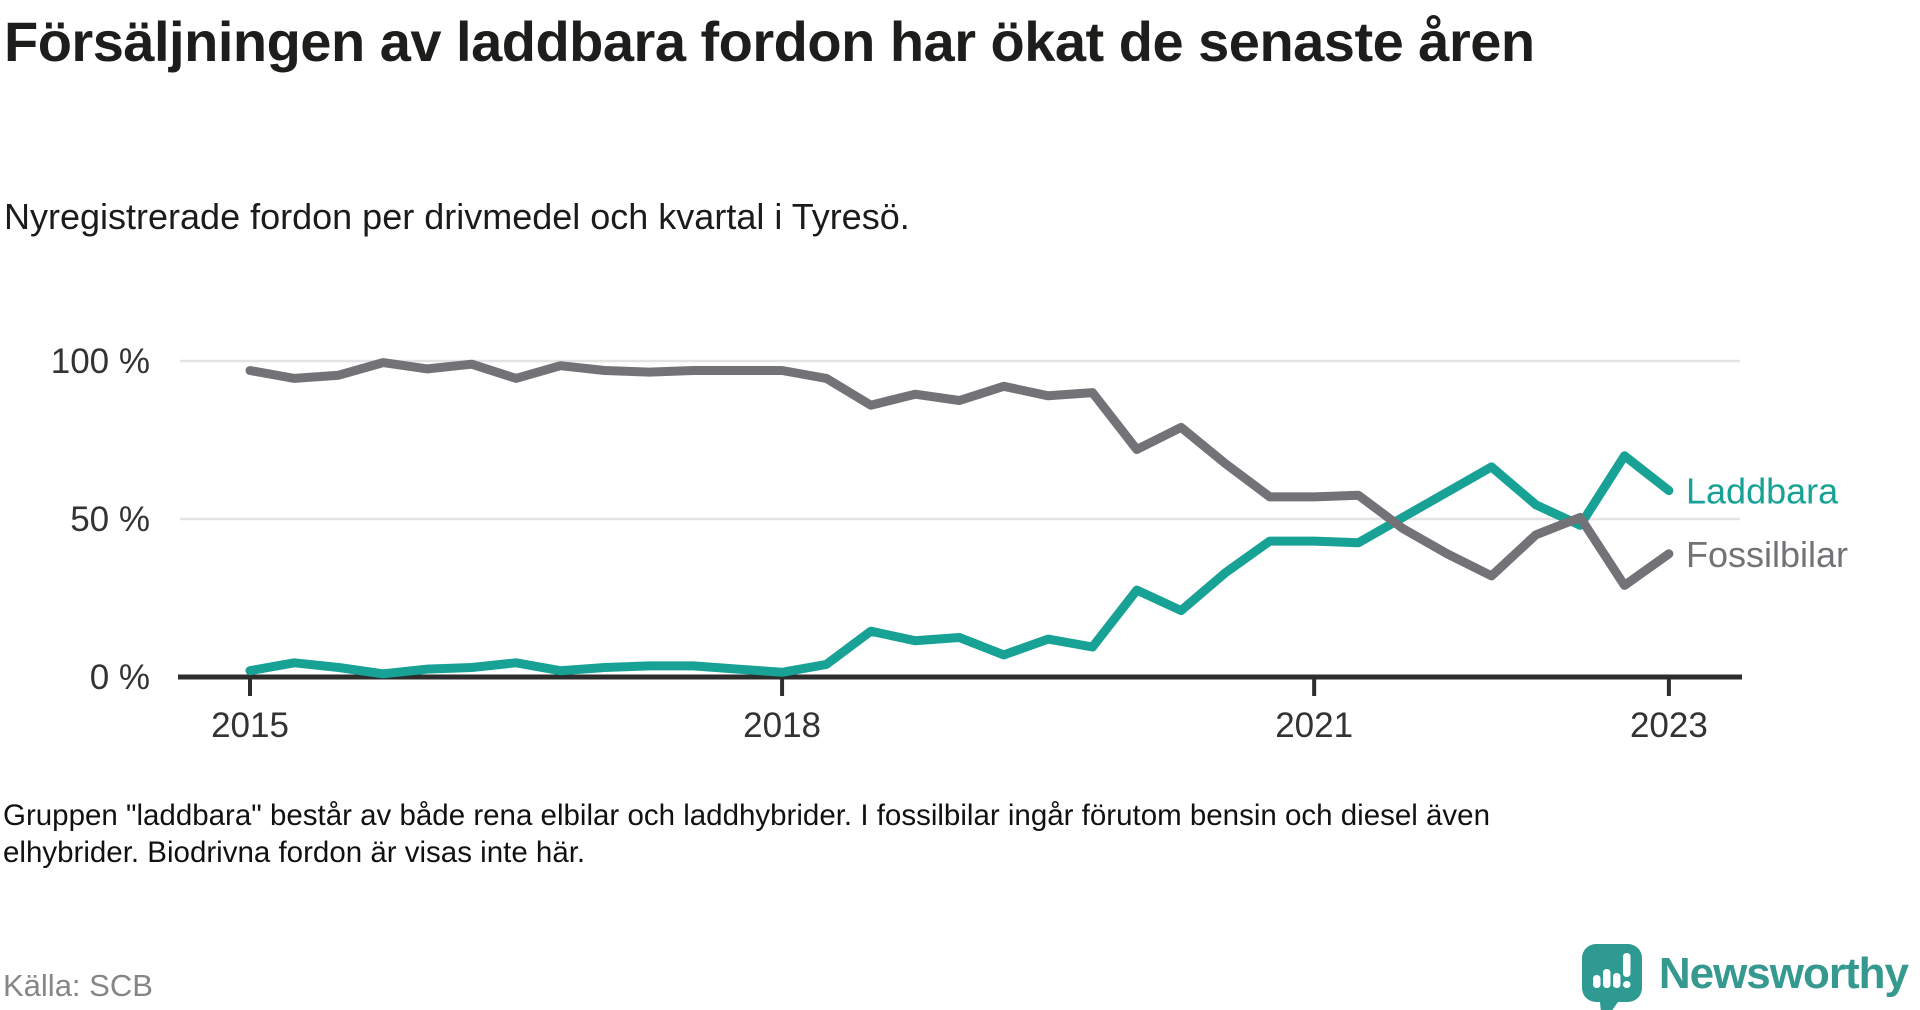 The image size is (1920, 1010). Describe the element at coordinates (78, 985) in the screenshot. I see `source-credit: Källa: SCB` at that location.